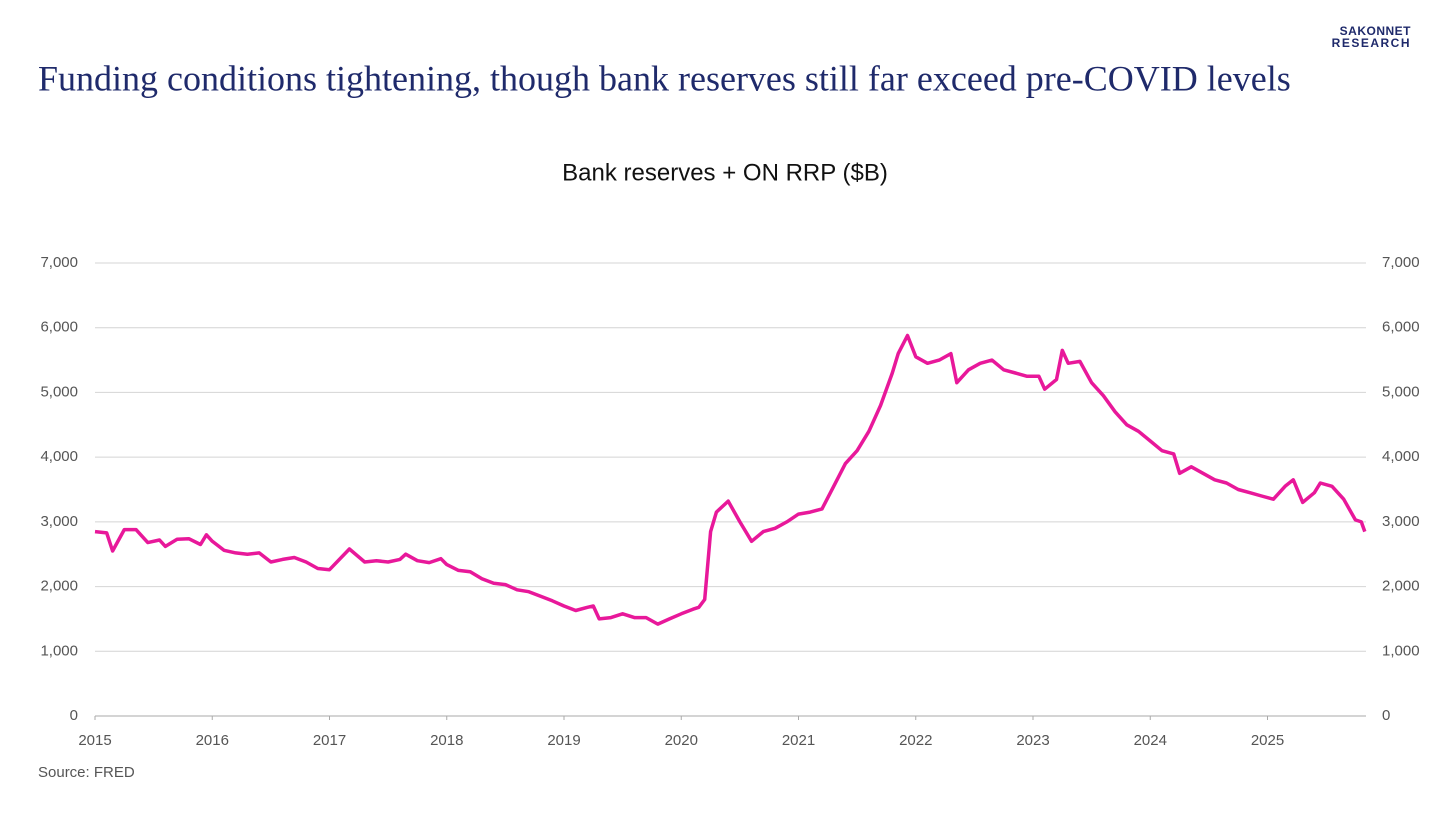  Describe the element at coordinates (915, 740) in the screenshot. I see `x-tick-label: 2022` at that location.